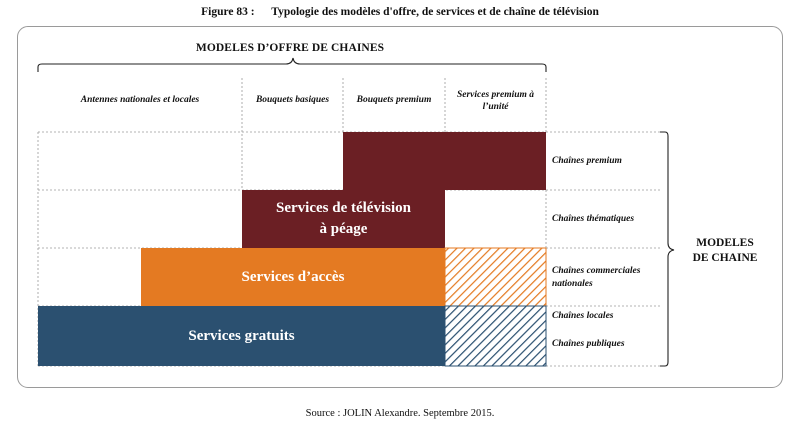  Describe the element at coordinates (593, 219) in the screenshot. I see `row-label-thematiques: Chaînes thématiques` at that location.